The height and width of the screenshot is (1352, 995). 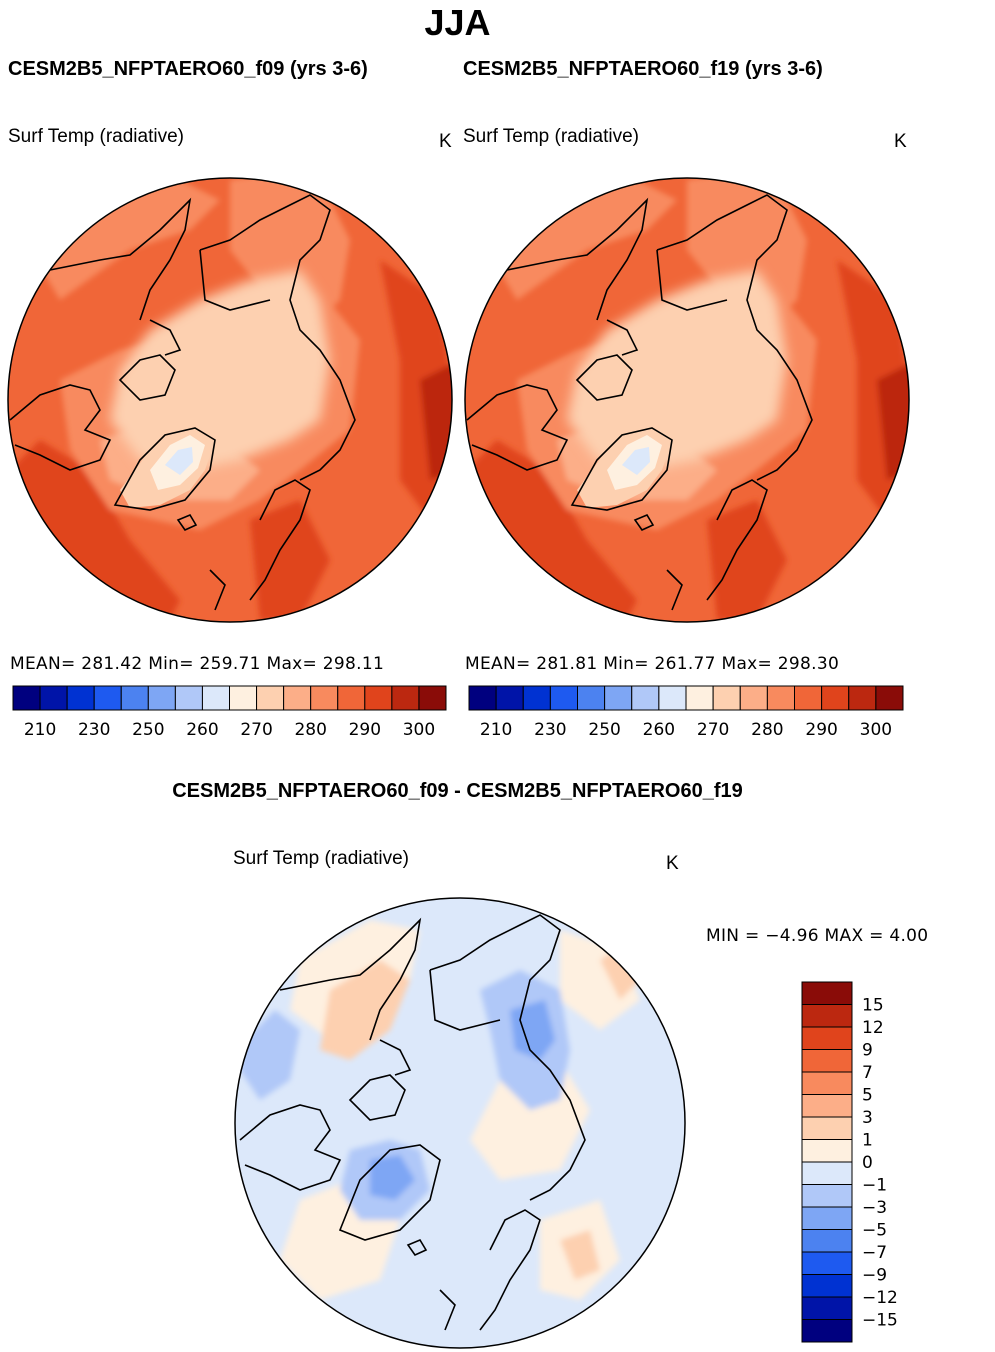 What do you see at coordinates (867, 1163) in the screenshot?
I see `colorbar-3-tick-label: 0` at bounding box center [867, 1163].